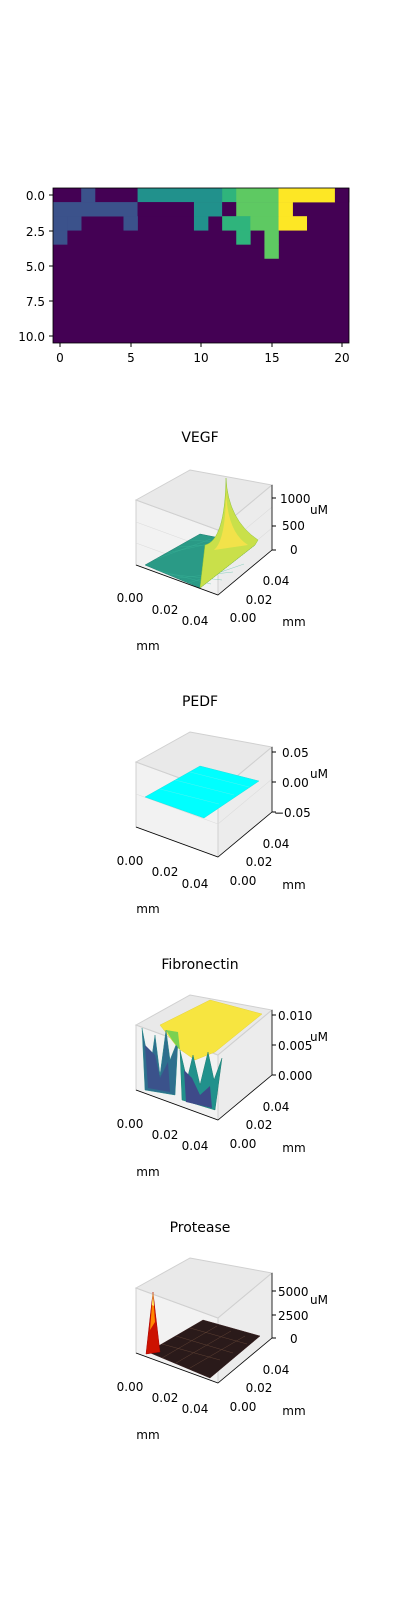  Describe the element at coordinates (153, 1299) in the screenshot. I see `protease-spike-peak` at that location.